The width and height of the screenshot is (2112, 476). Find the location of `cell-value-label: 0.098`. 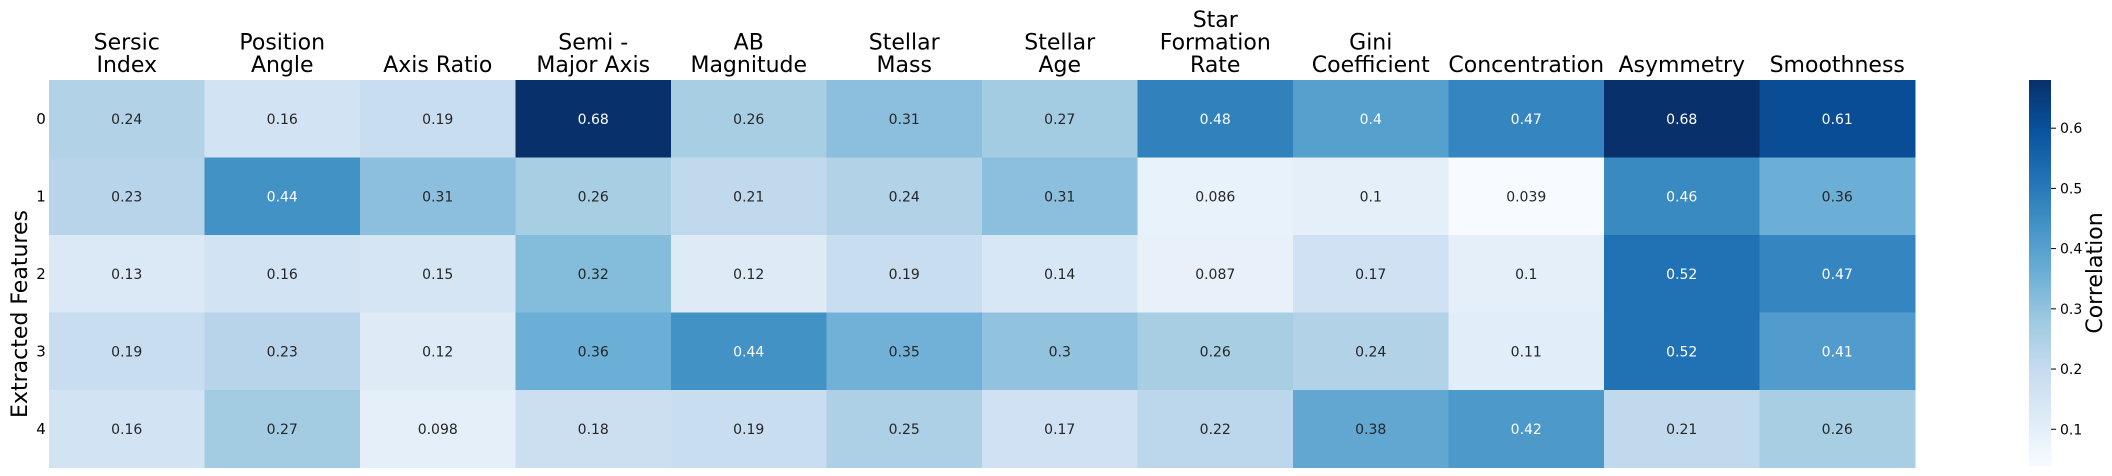

cell-value-label: 0.098 is located at coordinates (438, 430).